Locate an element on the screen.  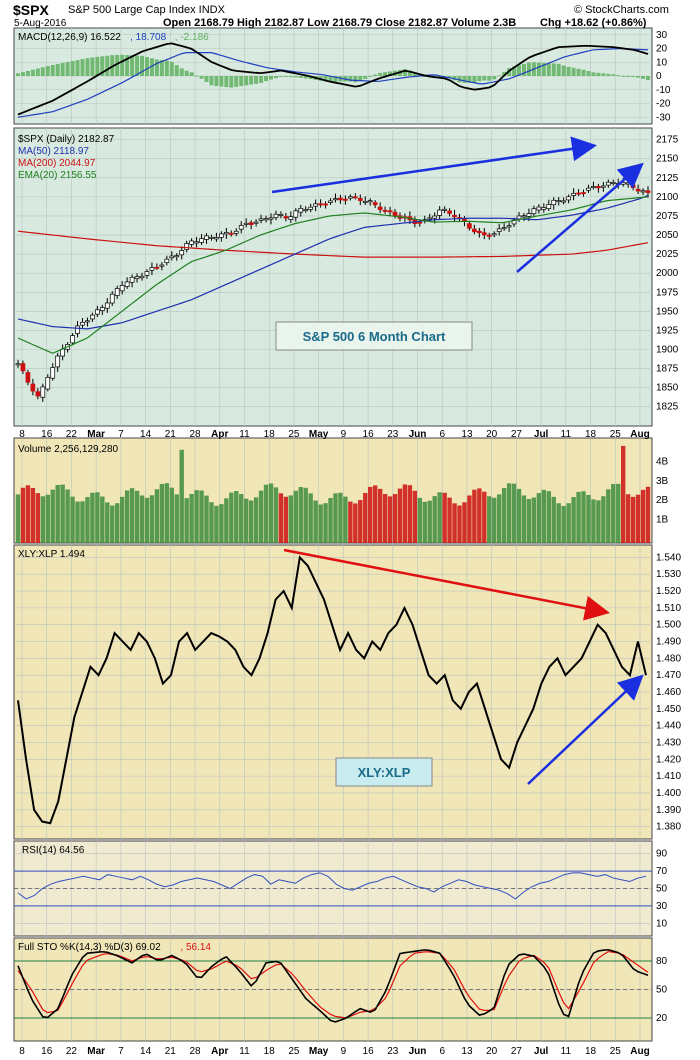
x-tick-label-bottom: 23 is located at coordinates (393, 1051).